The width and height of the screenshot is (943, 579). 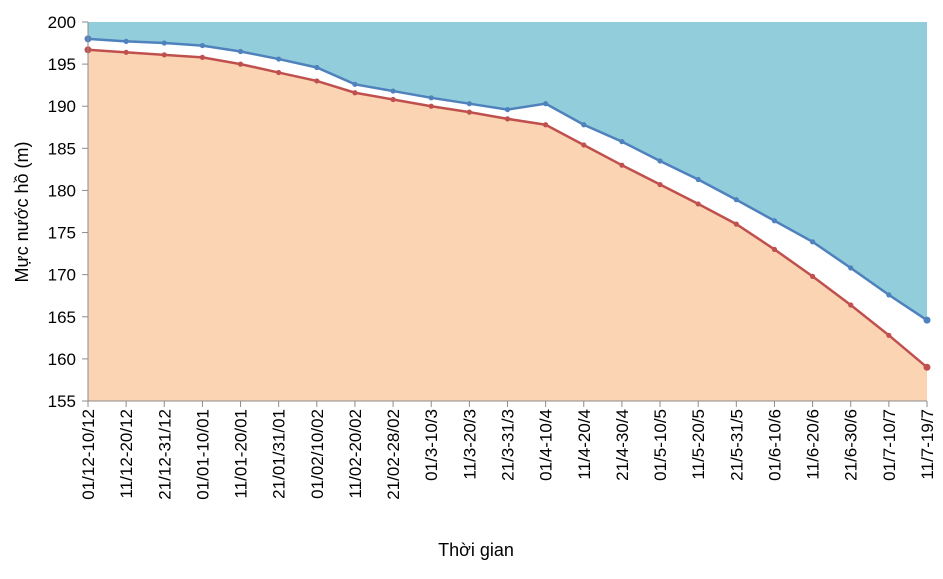 I want to click on x-tick-label: 21/5-31/5, so click(x=736, y=445).